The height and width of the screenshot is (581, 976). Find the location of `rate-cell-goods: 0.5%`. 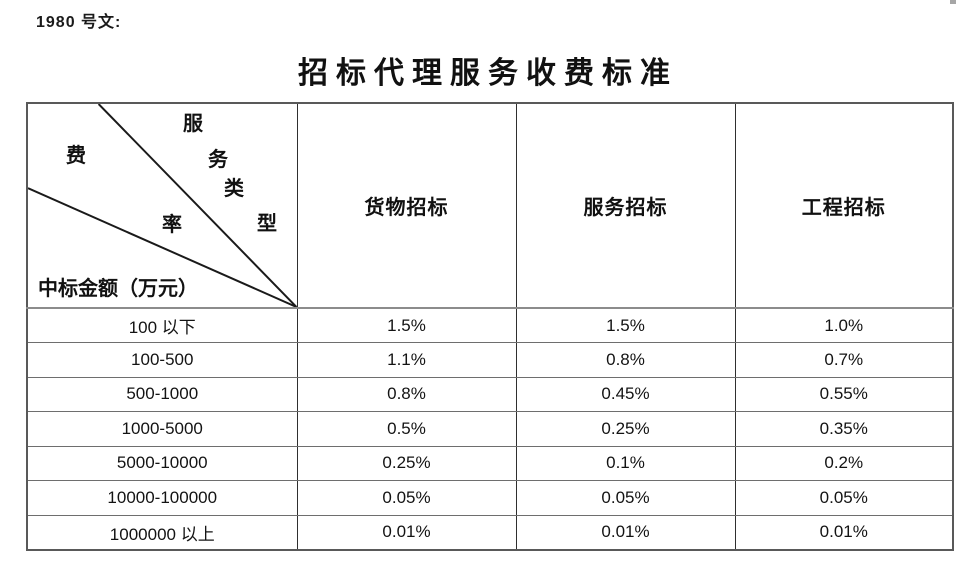

rate-cell-goods: 0.5% is located at coordinates (406, 429).